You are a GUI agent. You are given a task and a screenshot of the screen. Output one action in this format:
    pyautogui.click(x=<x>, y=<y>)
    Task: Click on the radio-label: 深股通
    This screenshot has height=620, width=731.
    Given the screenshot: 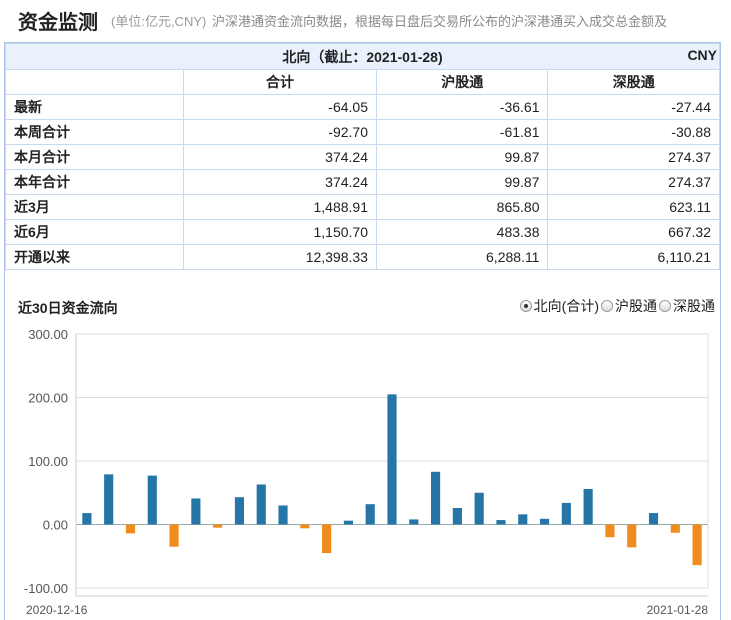 What is the action you would take?
    pyautogui.click(x=694, y=306)
    